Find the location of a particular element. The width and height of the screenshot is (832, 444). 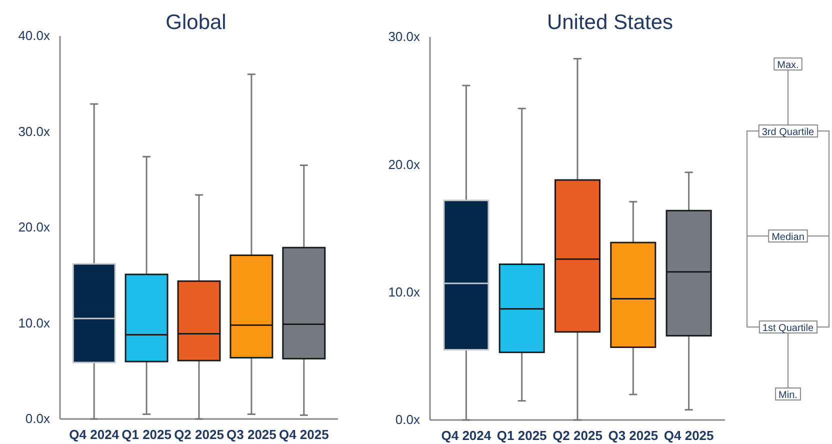

text: Max. is located at coordinates (788, 65).